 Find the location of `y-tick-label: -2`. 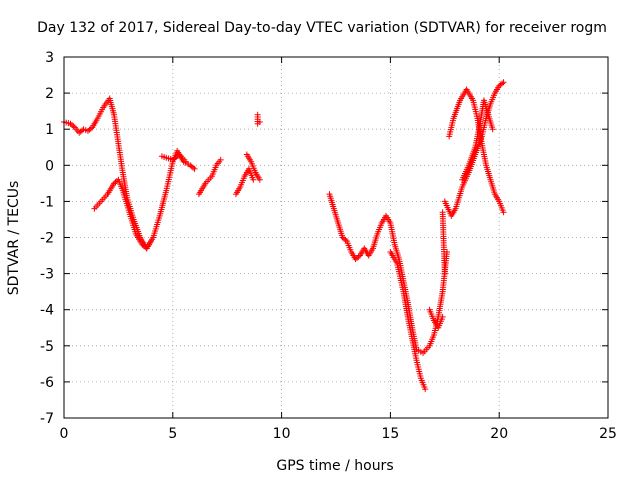

y-tick-label: -2 is located at coordinates (47, 239).